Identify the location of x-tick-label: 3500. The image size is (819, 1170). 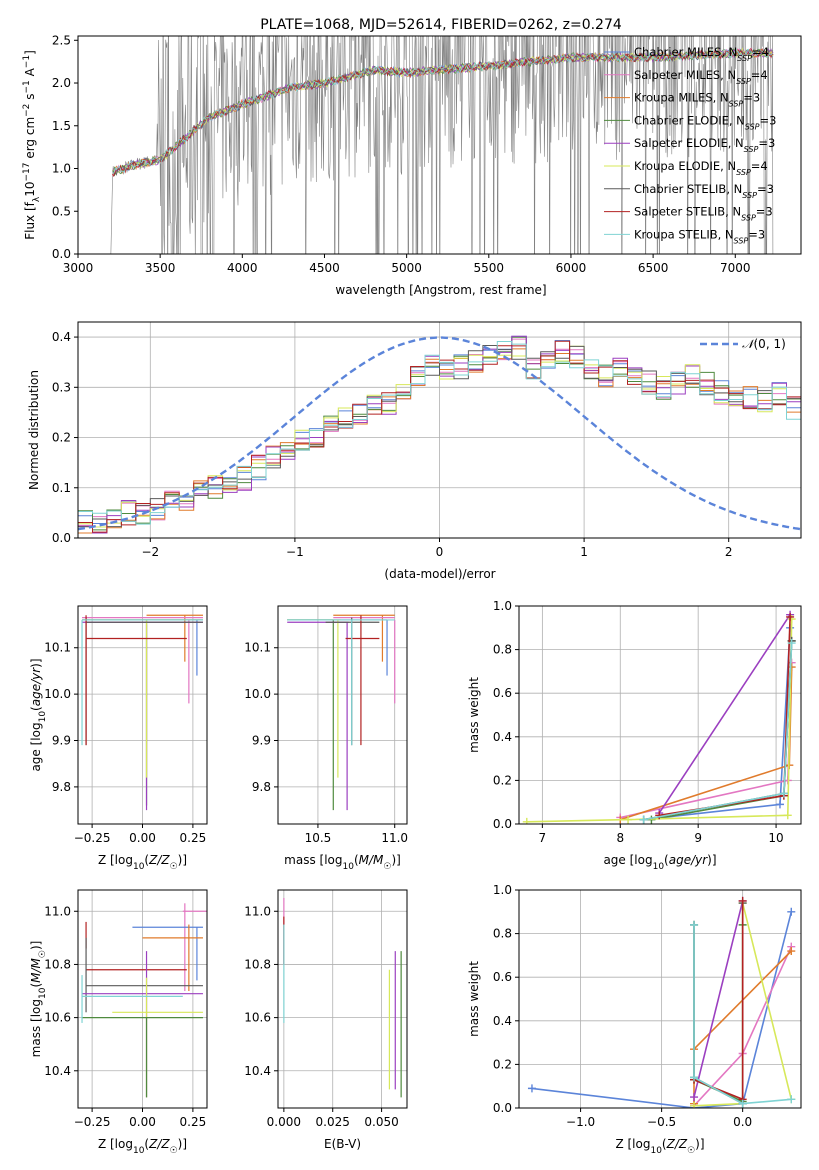
(160, 268).